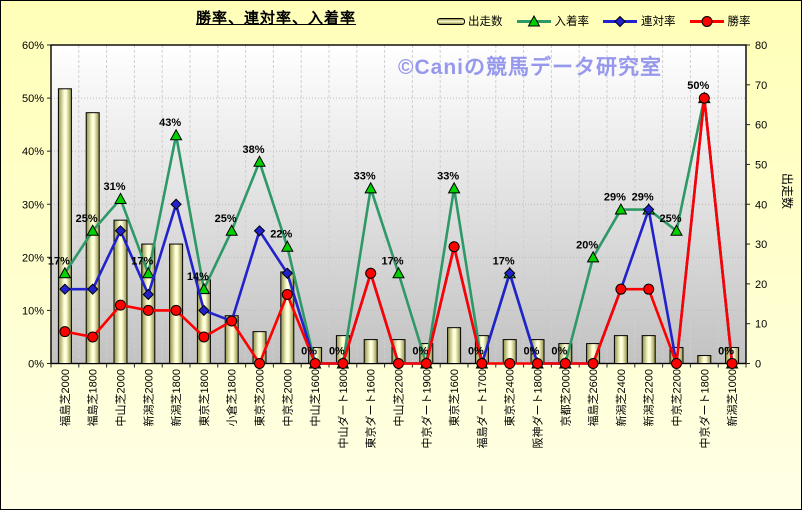 The image size is (802, 510). I want to click on svg-text: 中山芝1600, so click(315, 397).